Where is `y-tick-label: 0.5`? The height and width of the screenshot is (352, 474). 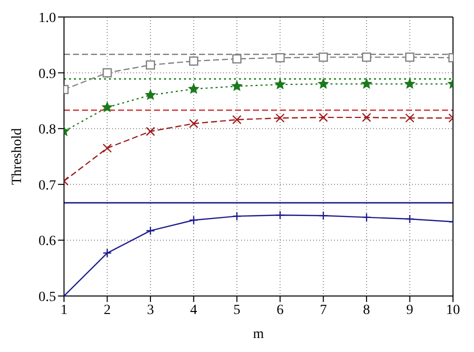
y-tick-label: 0.5 is located at coordinates (47, 297).